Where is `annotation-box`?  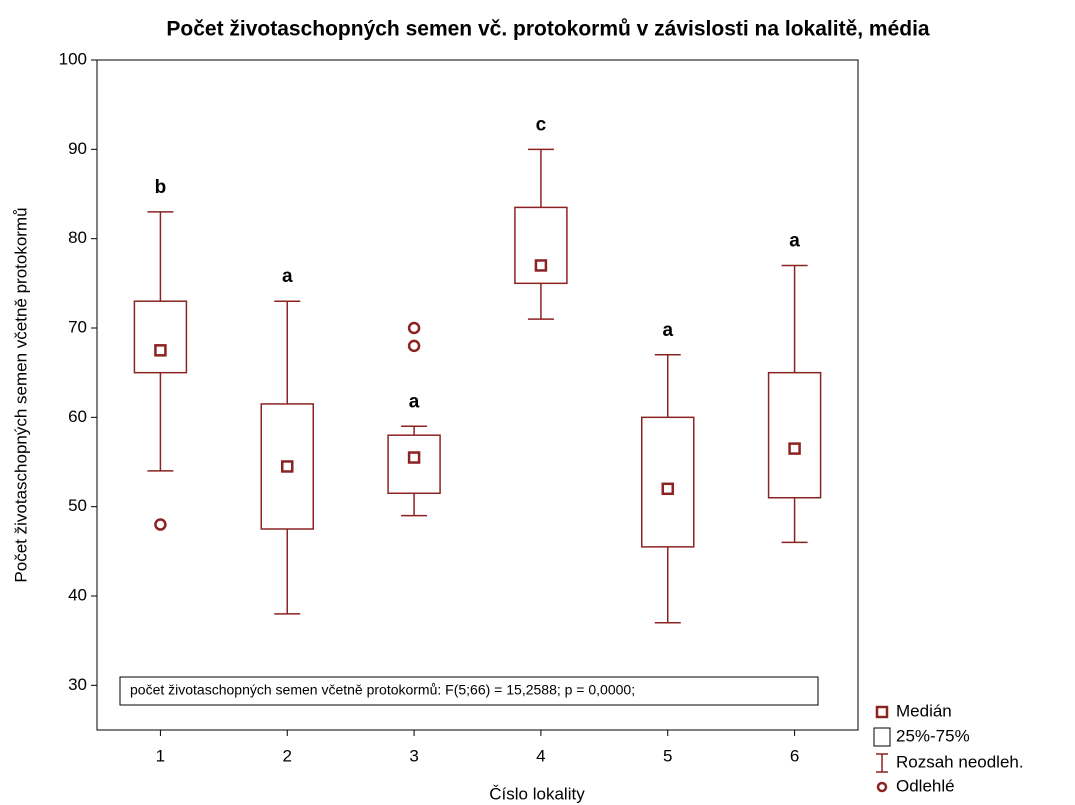
annotation-box is located at coordinates (469, 691).